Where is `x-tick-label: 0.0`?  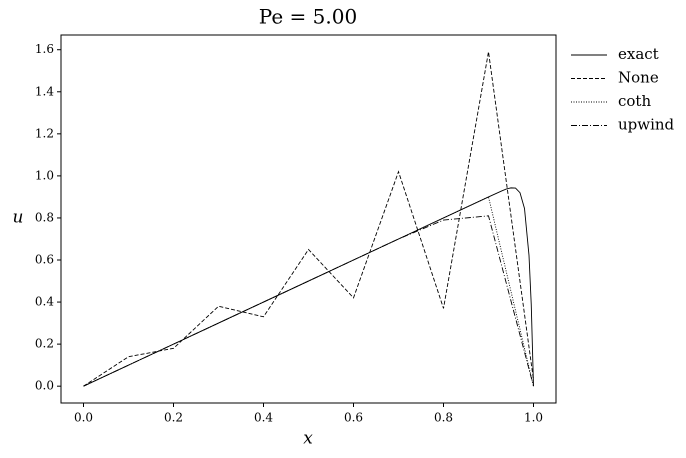
x-tick-label: 0.0 is located at coordinates (83, 418).